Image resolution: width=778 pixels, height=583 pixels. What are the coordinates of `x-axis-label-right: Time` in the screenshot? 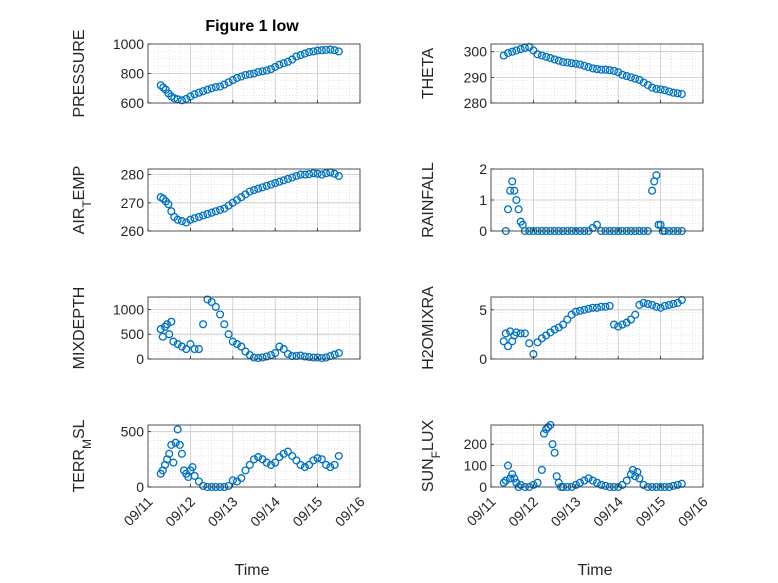 It's located at (595, 570).